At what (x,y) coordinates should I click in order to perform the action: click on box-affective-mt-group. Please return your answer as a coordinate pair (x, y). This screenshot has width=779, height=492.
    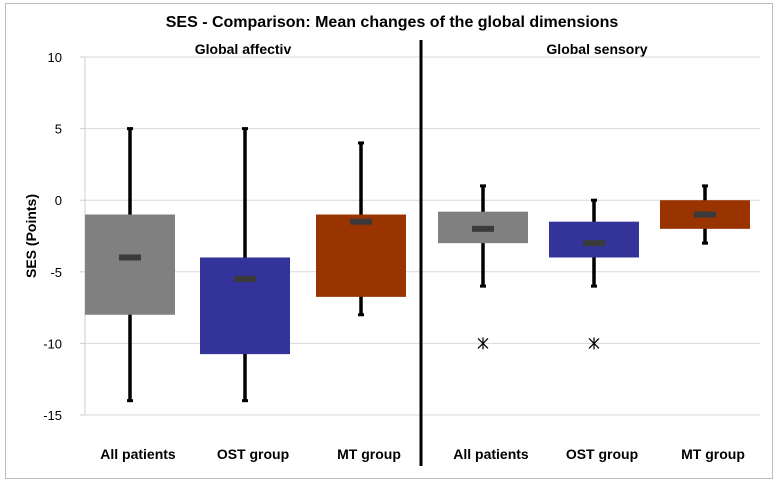
    Looking at the image, I should click on (361, 229).